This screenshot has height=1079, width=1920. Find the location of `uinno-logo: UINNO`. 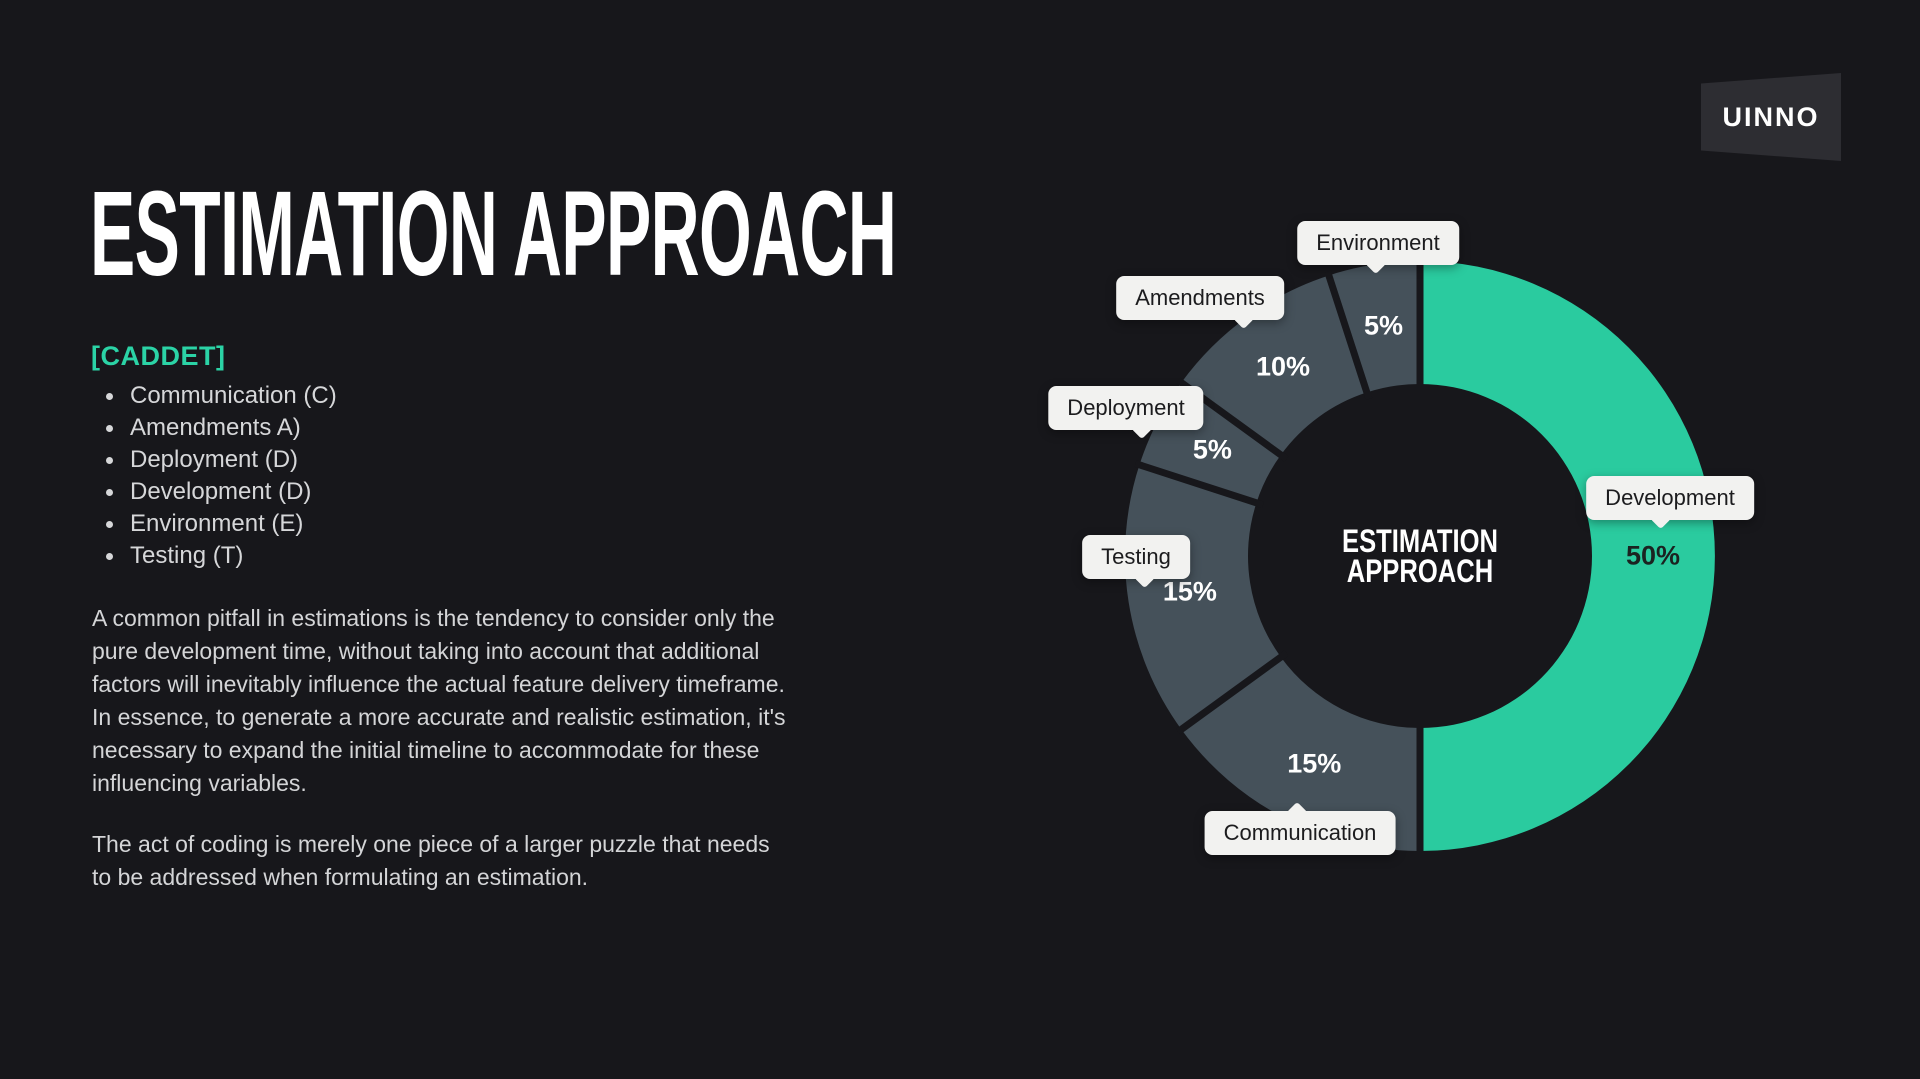

uinno-logo: UINNO is located at coordinates (1771, 117).